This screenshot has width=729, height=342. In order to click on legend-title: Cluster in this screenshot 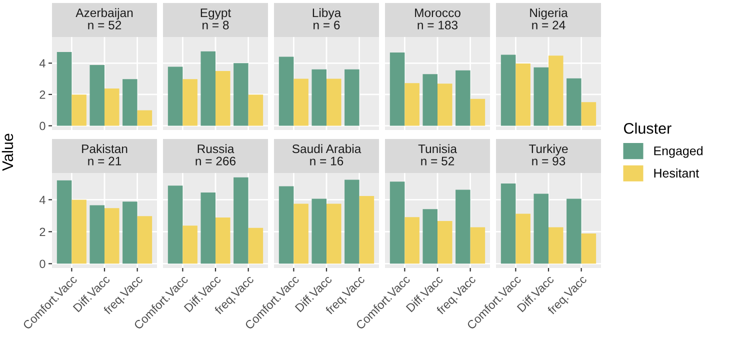, I will do `click(648, 128)`.